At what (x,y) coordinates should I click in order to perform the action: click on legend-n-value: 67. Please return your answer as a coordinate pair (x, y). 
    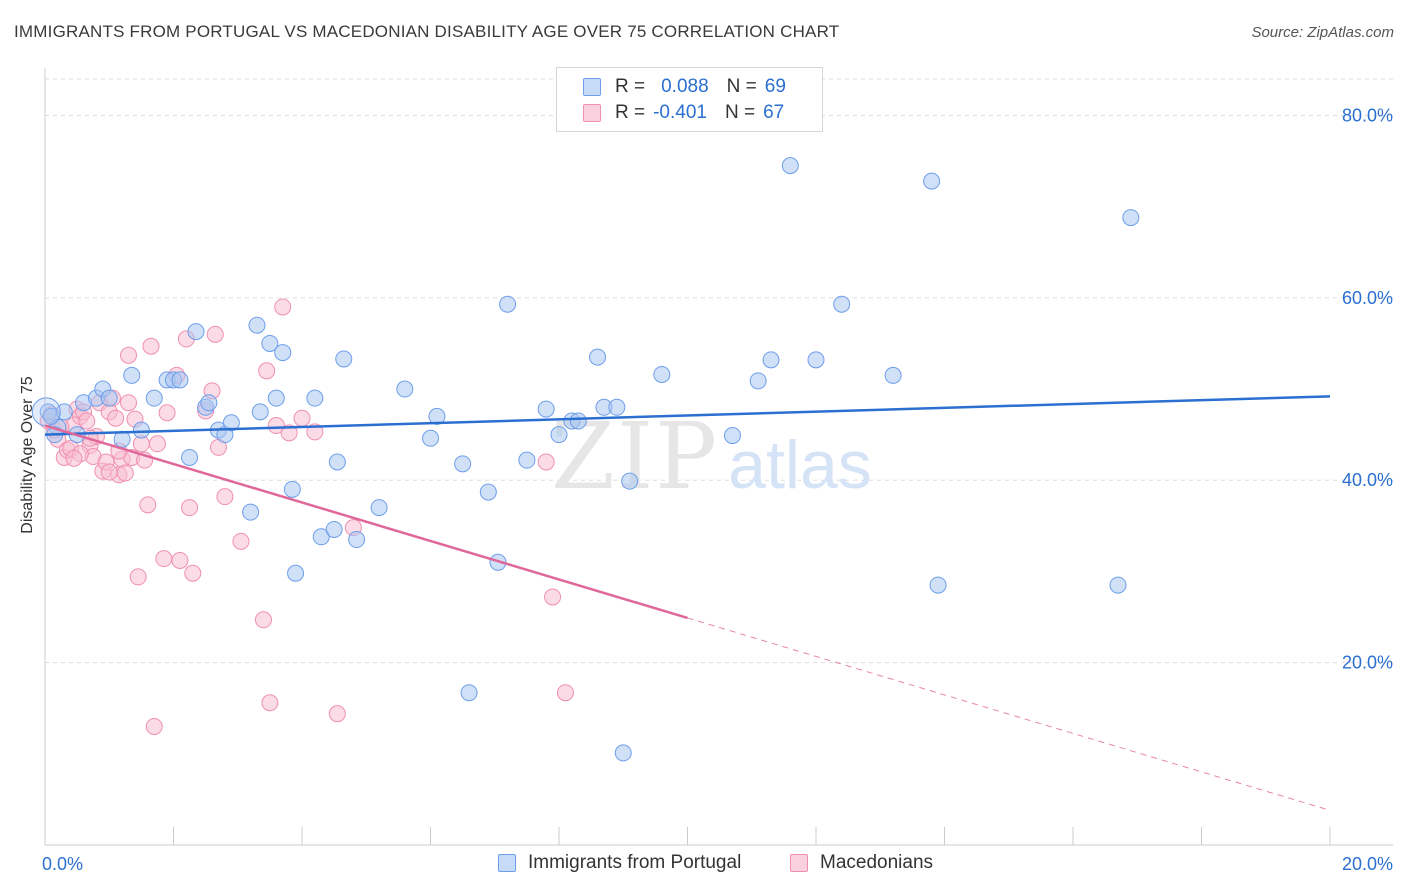
    Looking at the image, I should click on (774, 112).